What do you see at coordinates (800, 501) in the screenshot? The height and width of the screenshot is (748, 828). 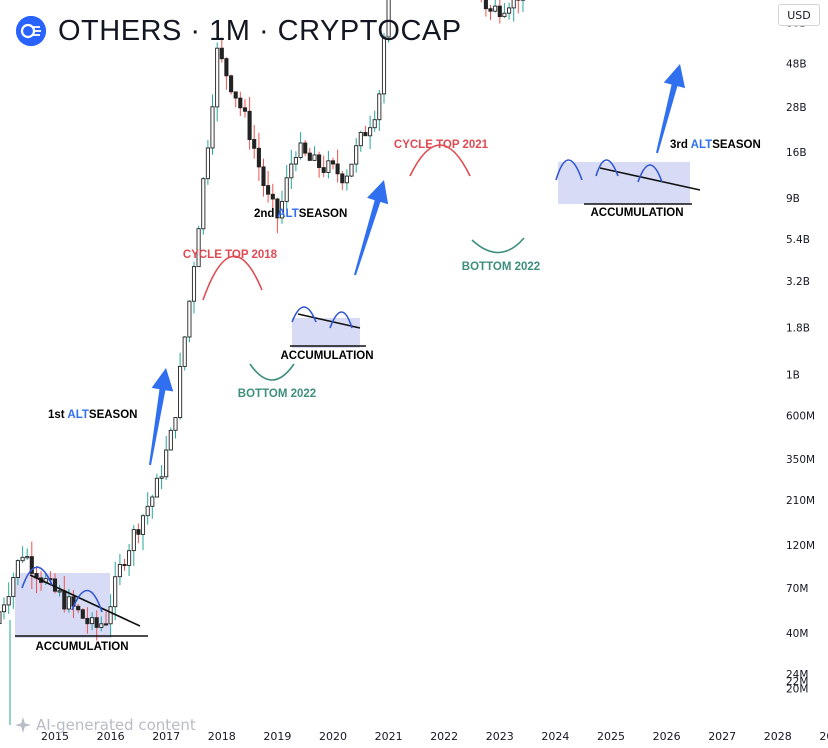 I see `y-tick-label: 210M` at bounding box center [800, 501].